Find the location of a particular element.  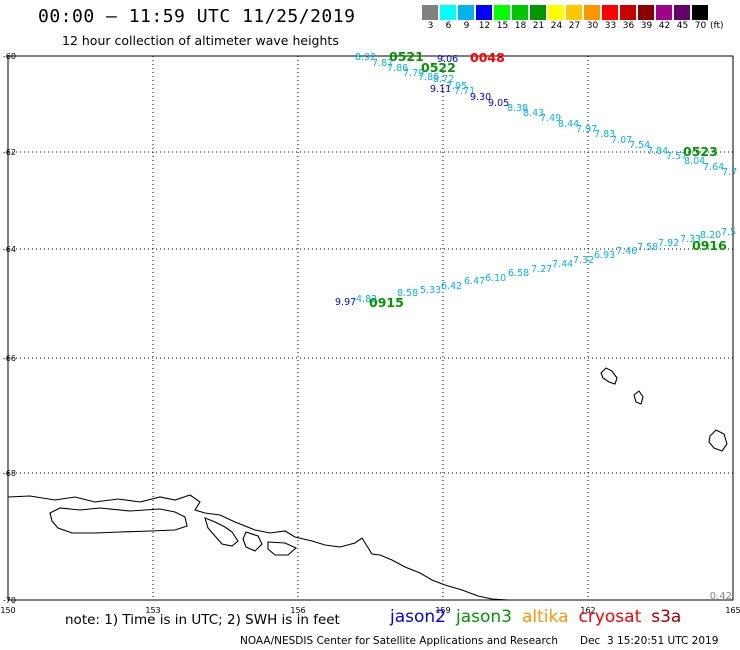

swh-value-label: 9.97 is located at coordinates (345, 302).